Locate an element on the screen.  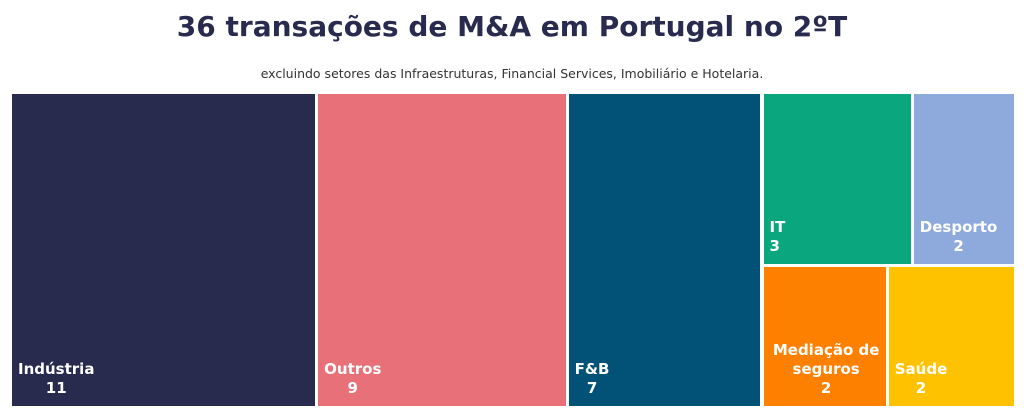
treemap-label-outros: Outros 9 is located at coordinates (352, 379).